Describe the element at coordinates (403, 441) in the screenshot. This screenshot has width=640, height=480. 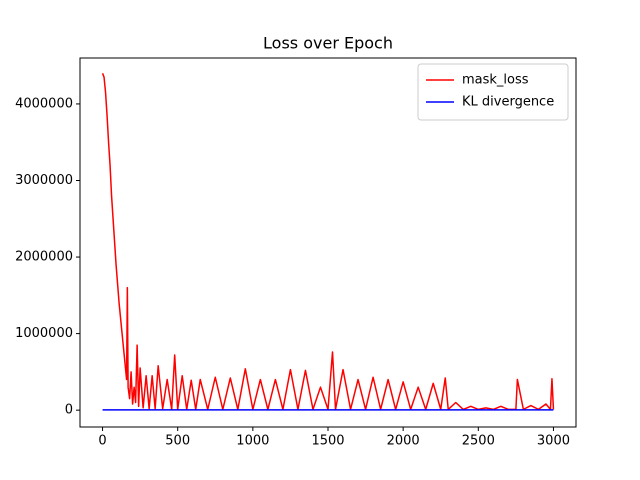
I see `x-tick-label: 2000` at that location.